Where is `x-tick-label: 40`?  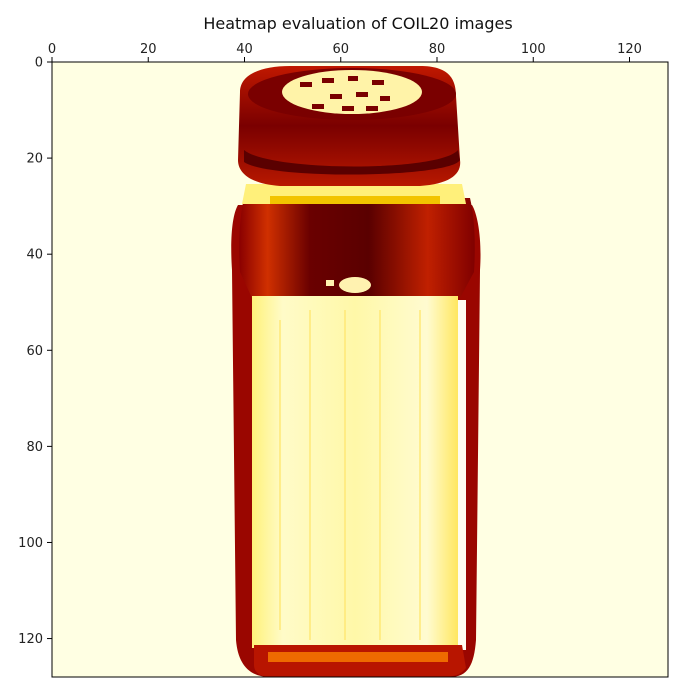
x-tick-label: 40 is located at coordinates (244, 49).